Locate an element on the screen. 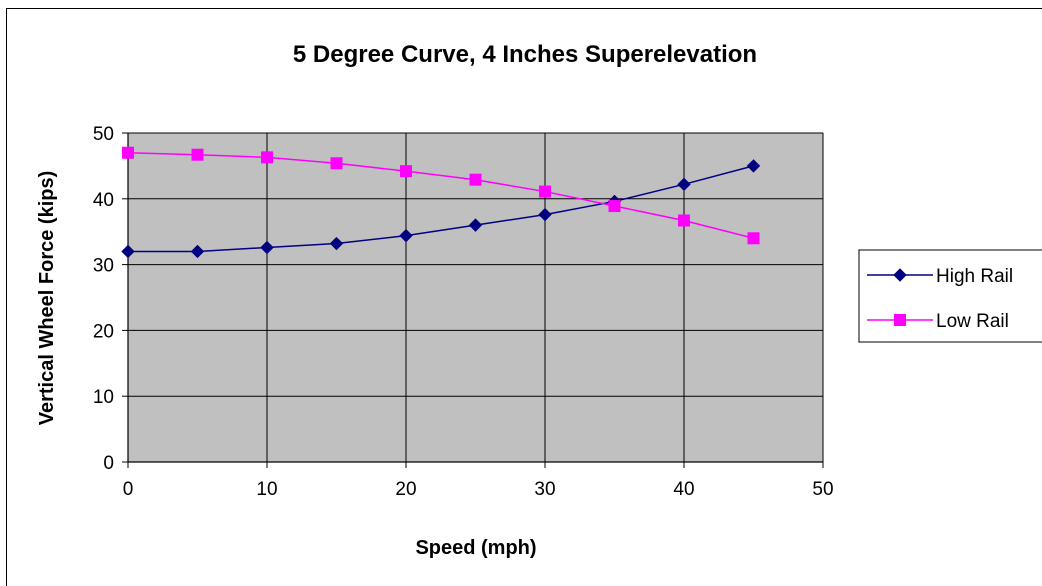  low-rail-line is located at coordinates (440, 195).